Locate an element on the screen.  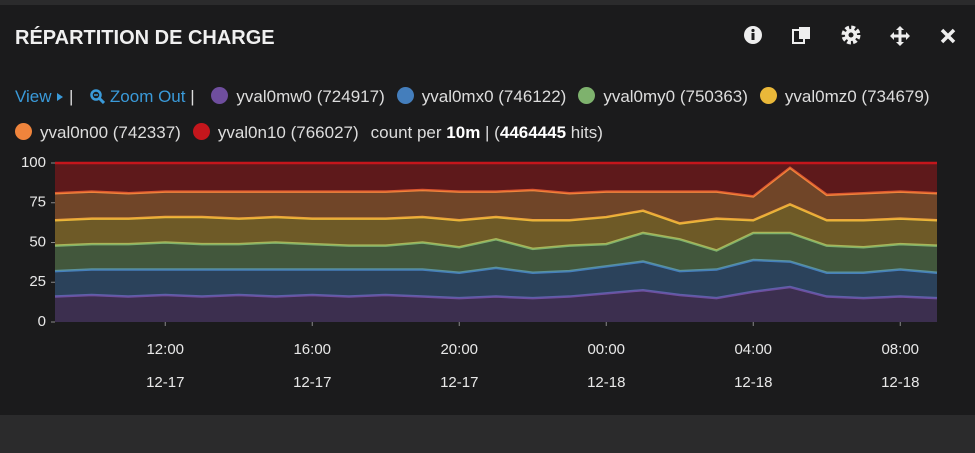
legend-label: yval0my0 (750363) is located at coordinates (675, 96).